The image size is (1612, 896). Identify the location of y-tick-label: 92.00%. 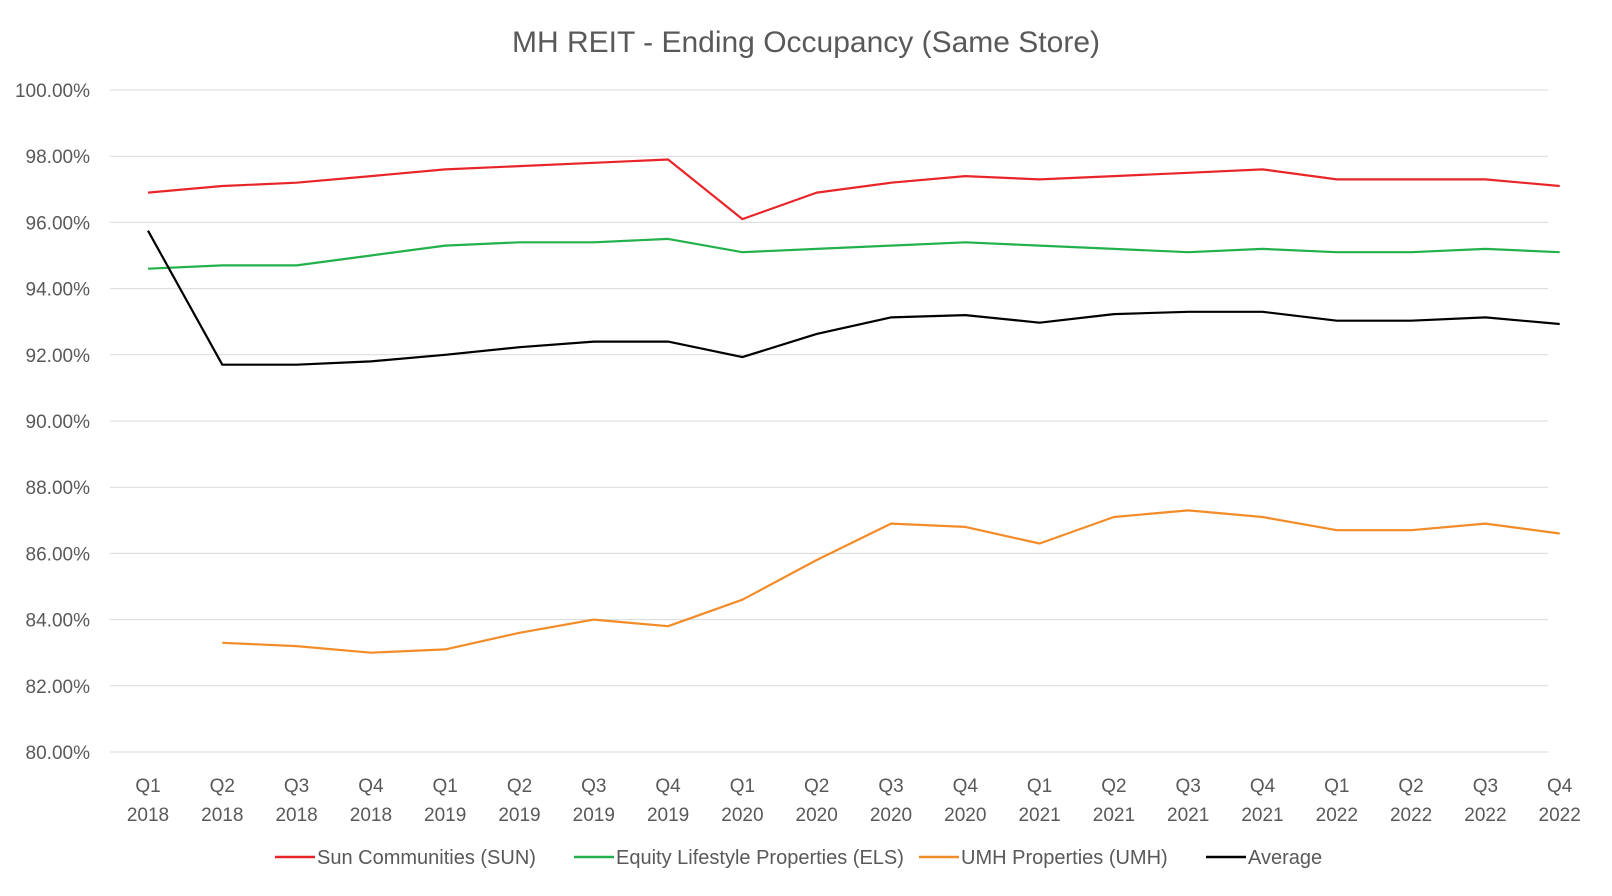
(58, 356).